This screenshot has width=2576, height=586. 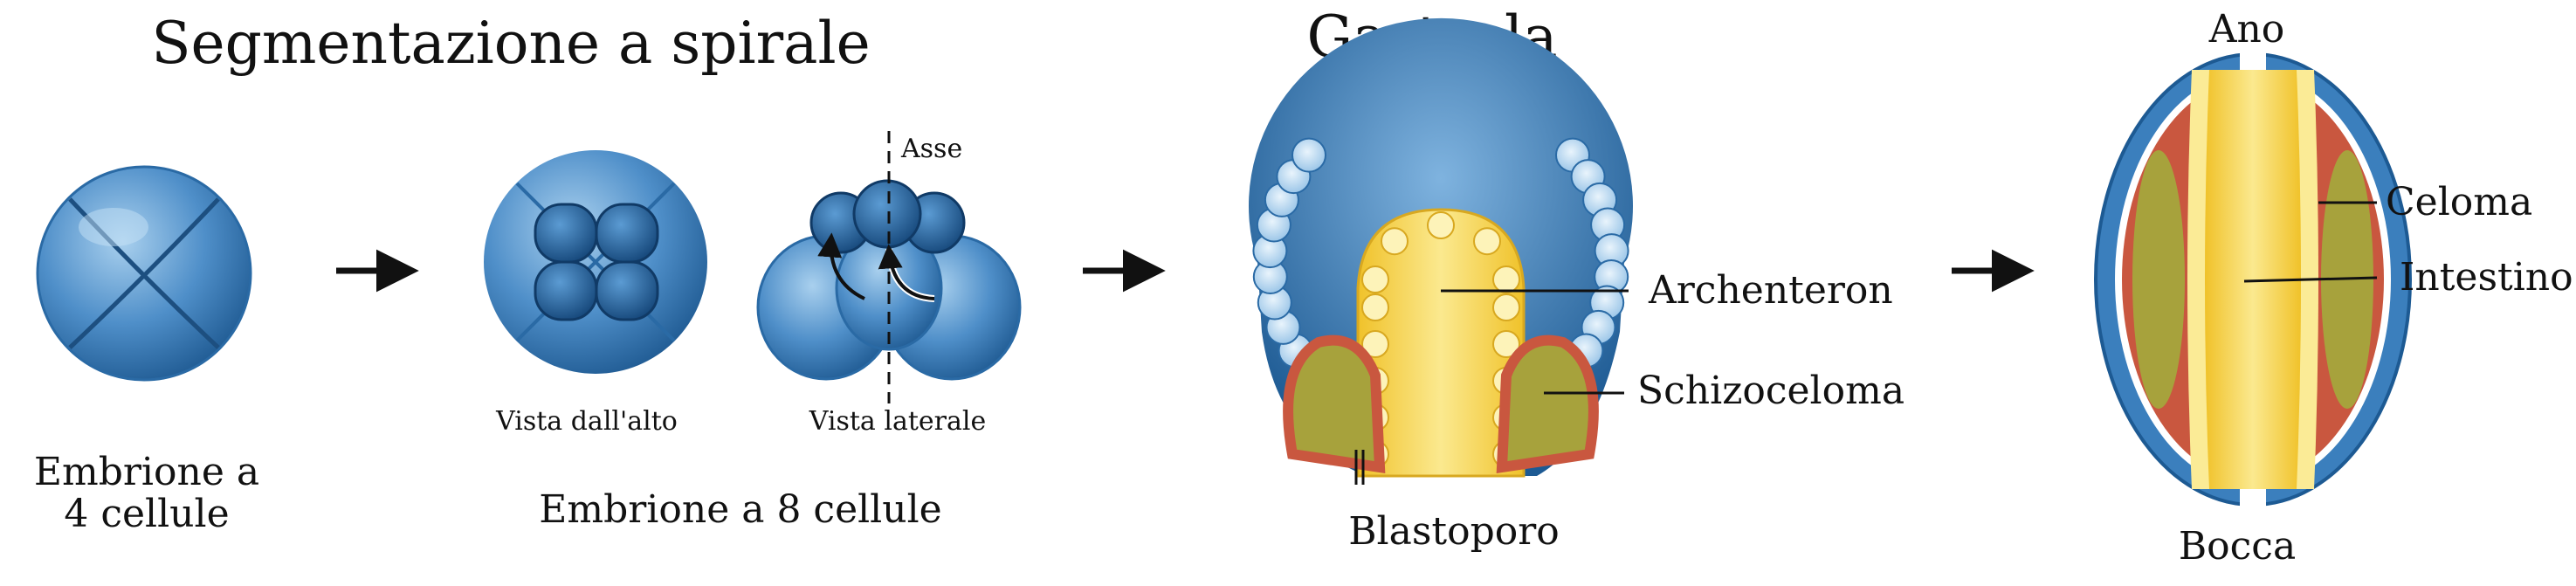 I want to click on adult-body-plan, so click(x=2253, y=279).